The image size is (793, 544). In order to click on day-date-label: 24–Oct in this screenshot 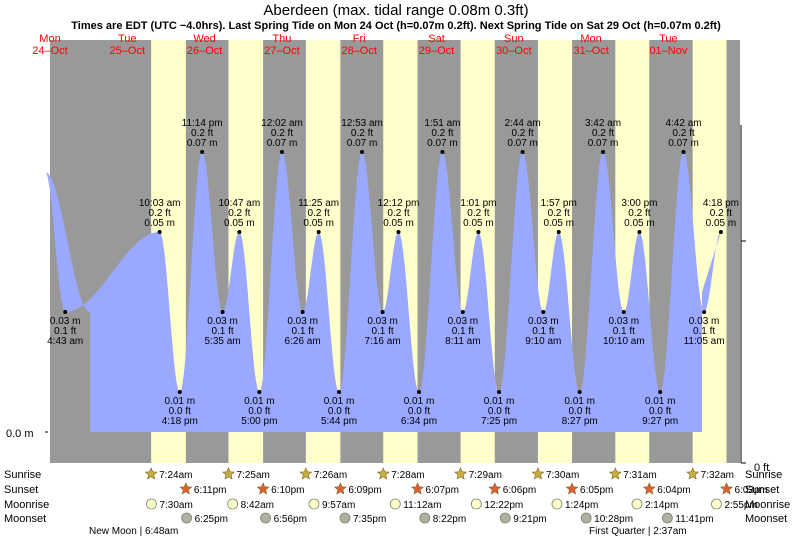, I will do `click(49, 51)`.